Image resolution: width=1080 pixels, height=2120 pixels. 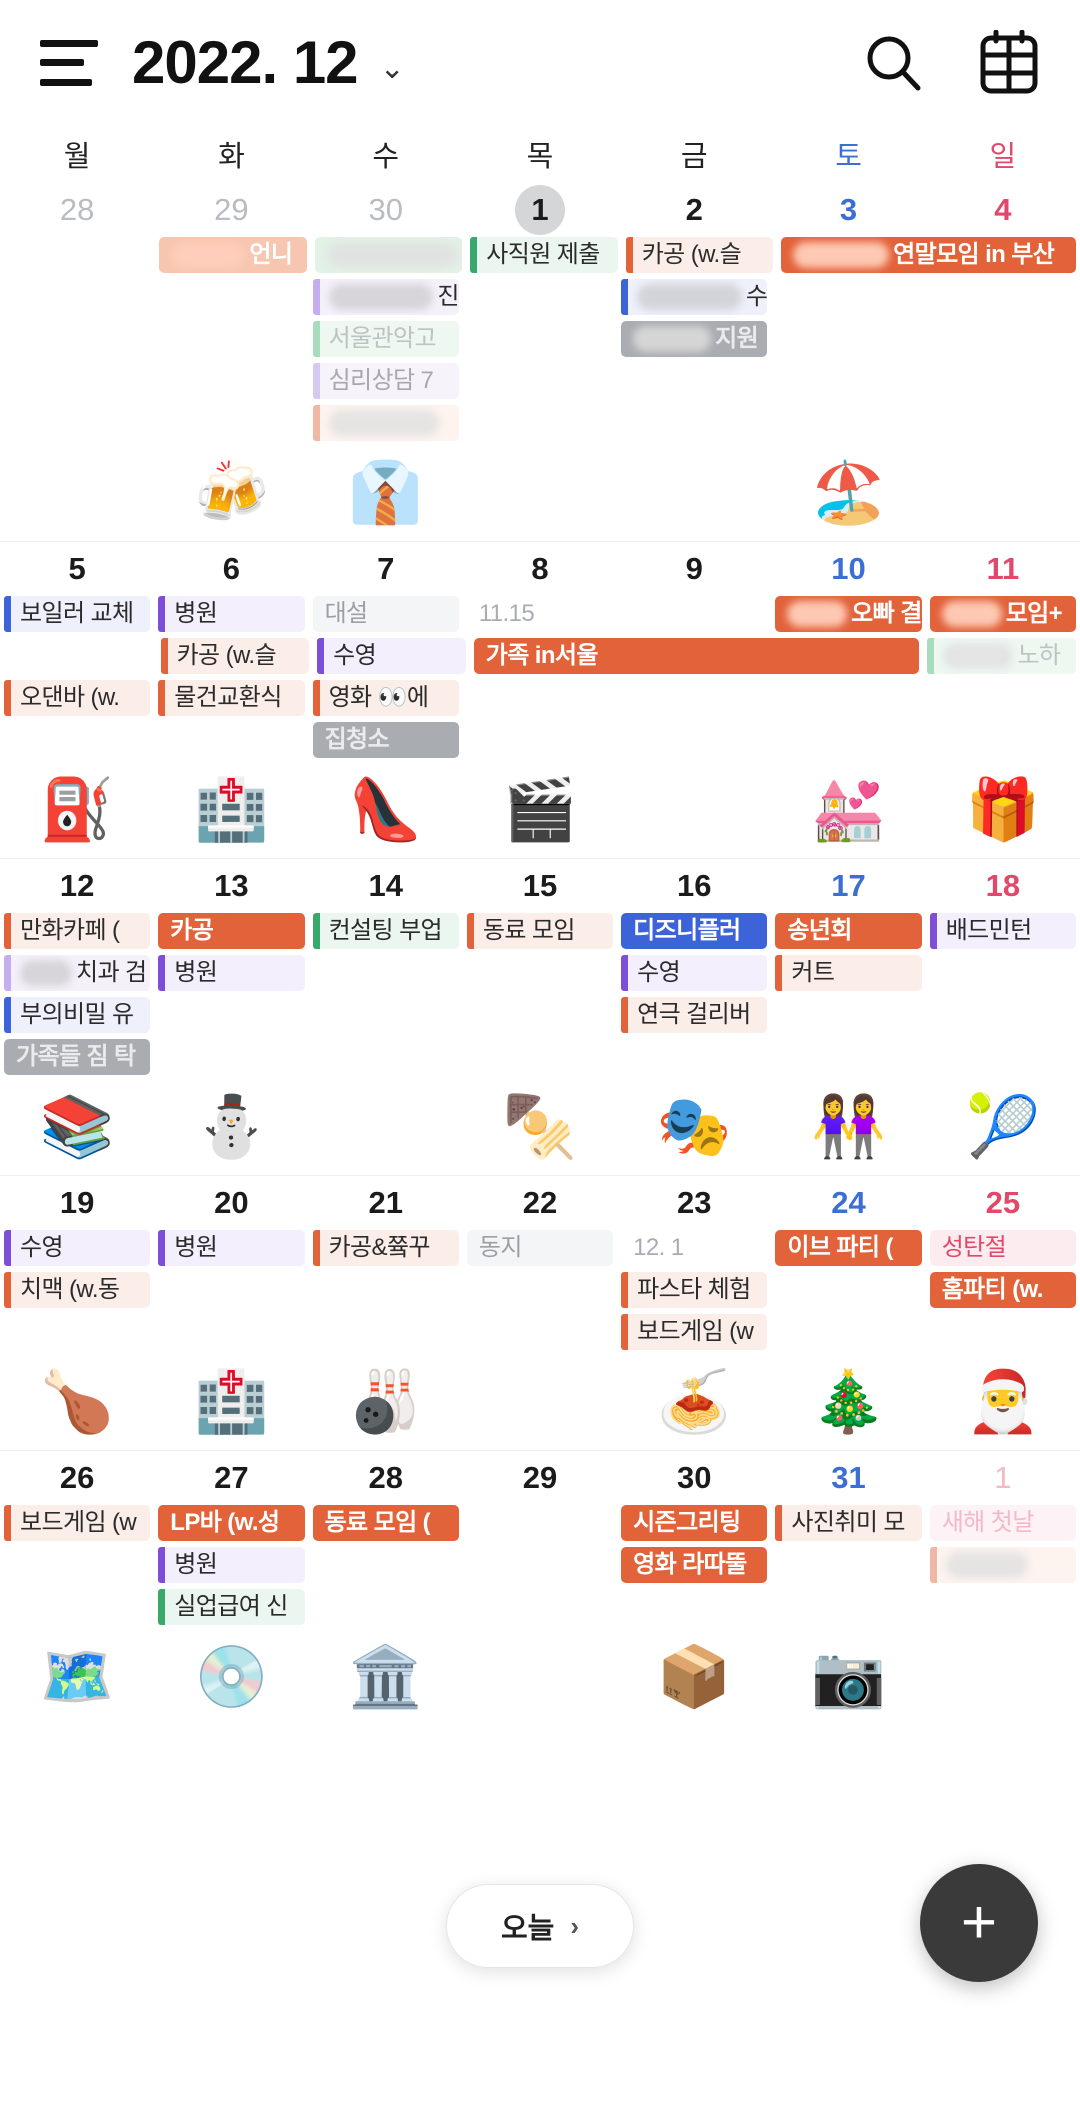 What do you see at coordinates (848, 568) in the screenshot?
I see `day-cell-10: 10` at bounding box center [848, 568].